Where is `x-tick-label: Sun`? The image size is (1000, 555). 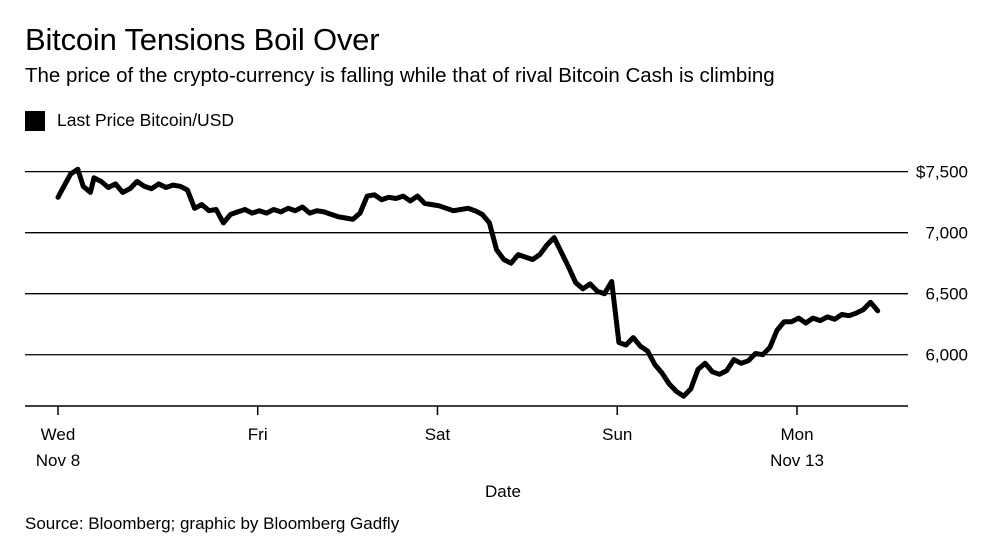 x-tick-label: Sun is located at coordinates (617, 434).